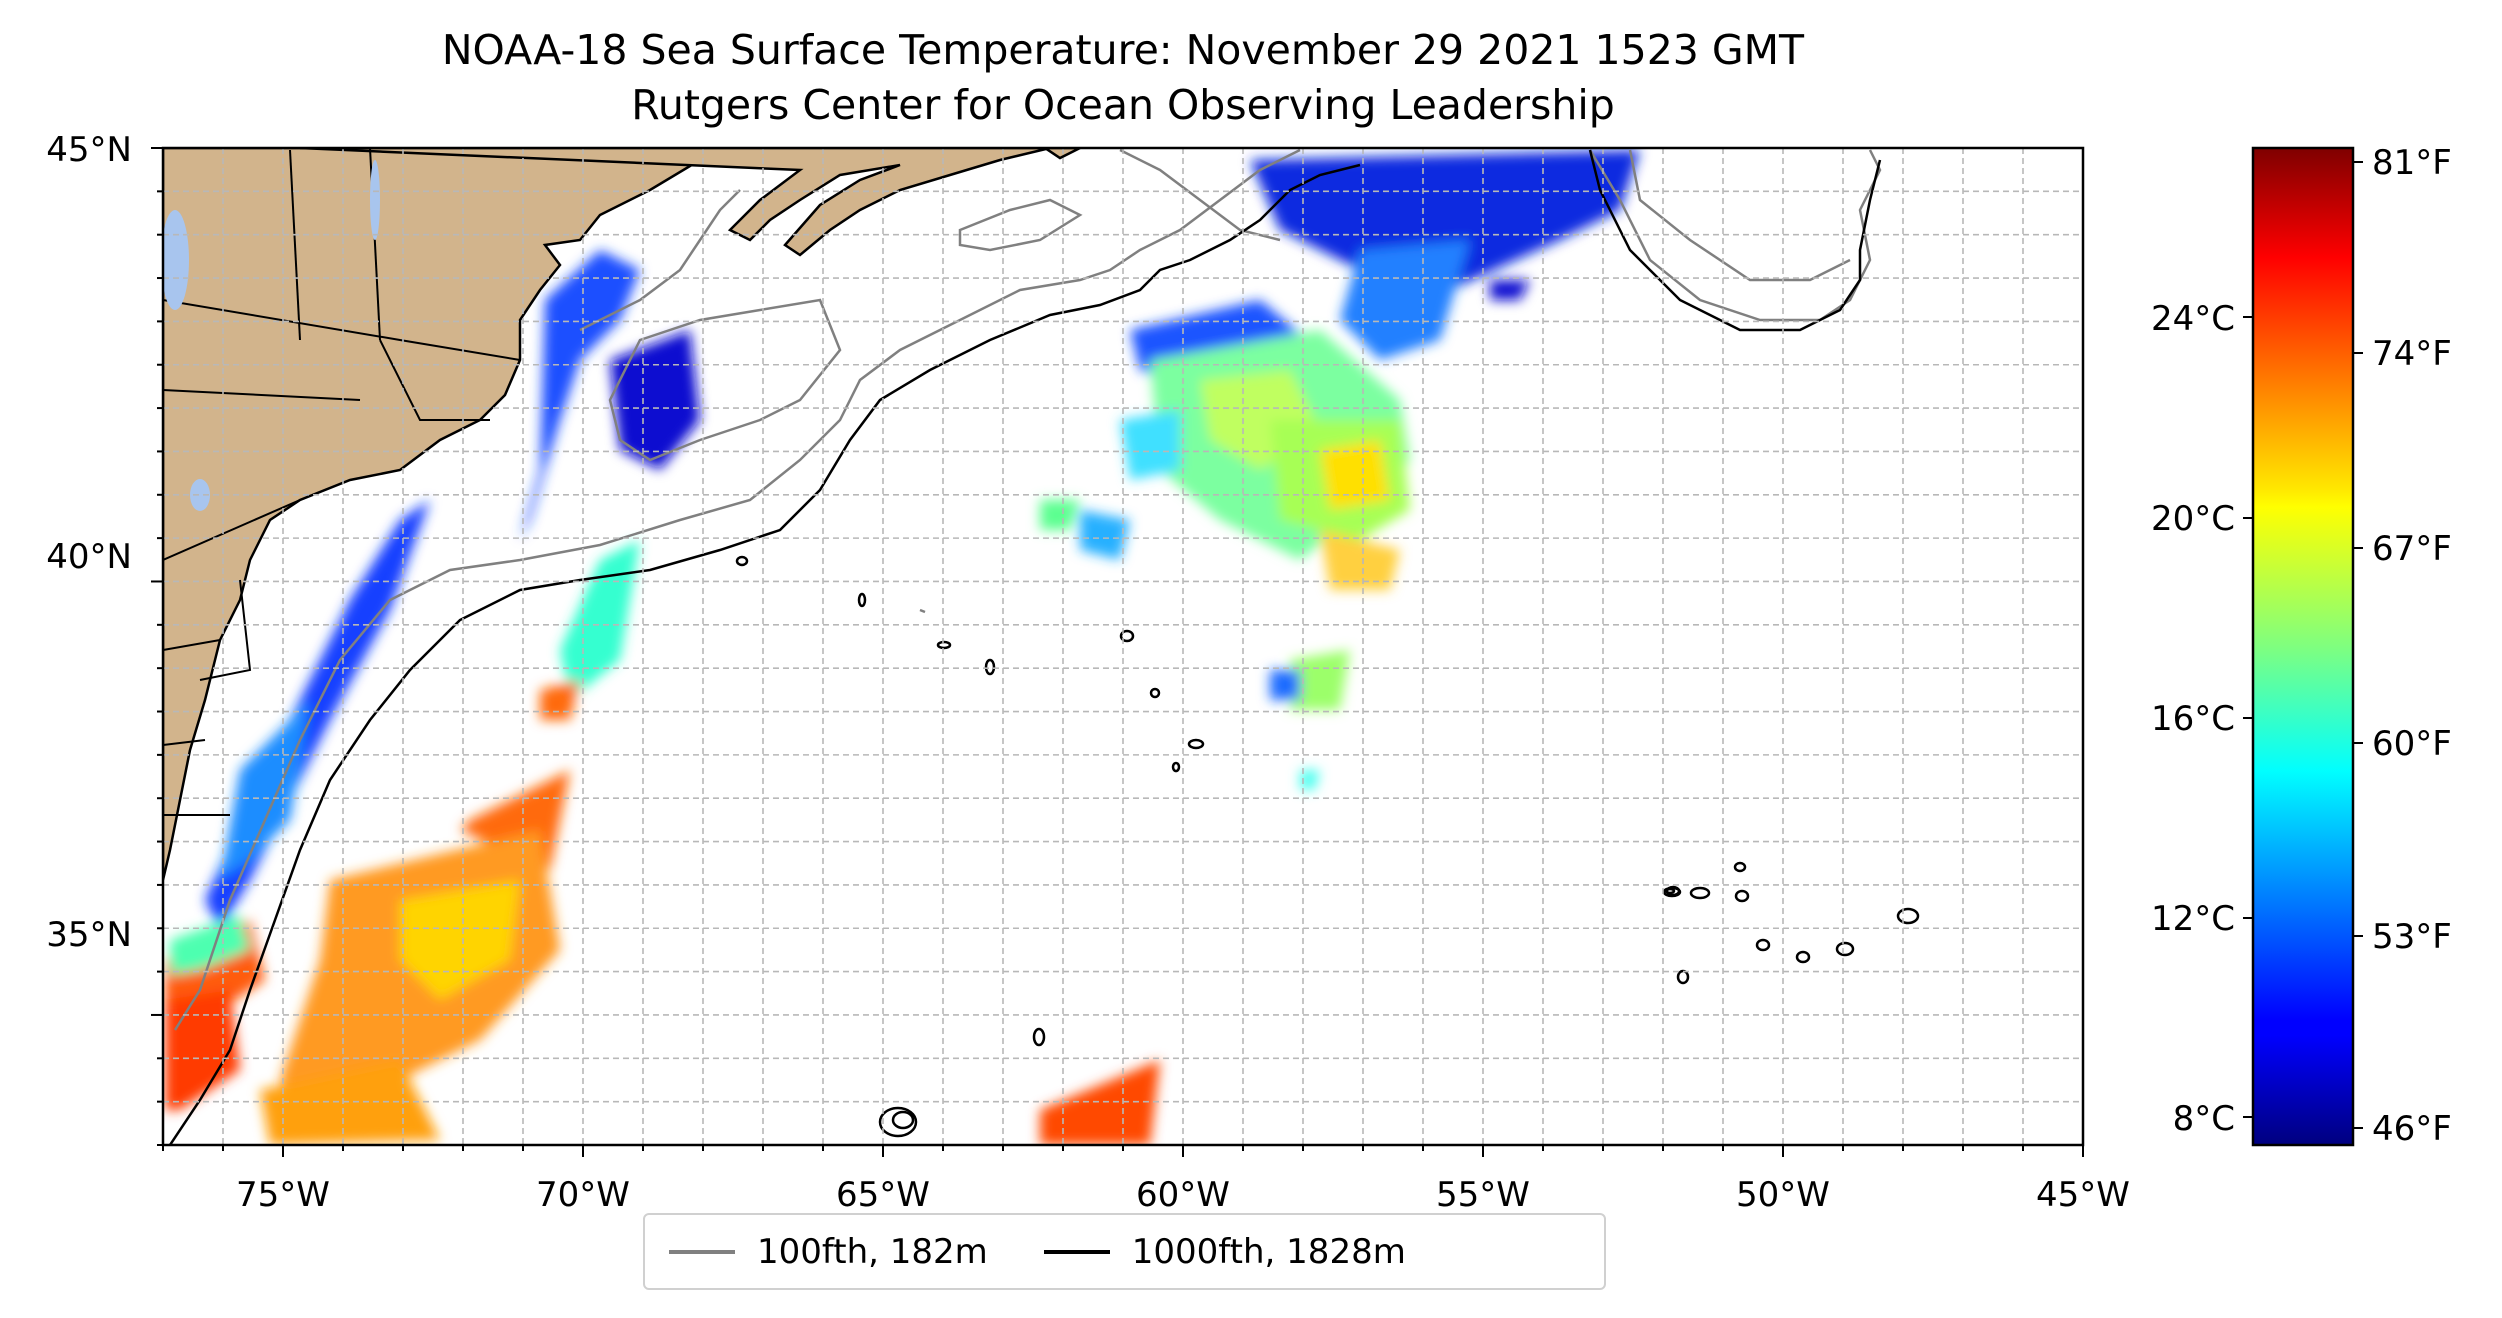 Image resolution: width=2502 pixels, height=1318 pixels. Describe the element at coordinates (89, 935) in the screenshot. I see `lat-tick-label: 35°N` at that location.